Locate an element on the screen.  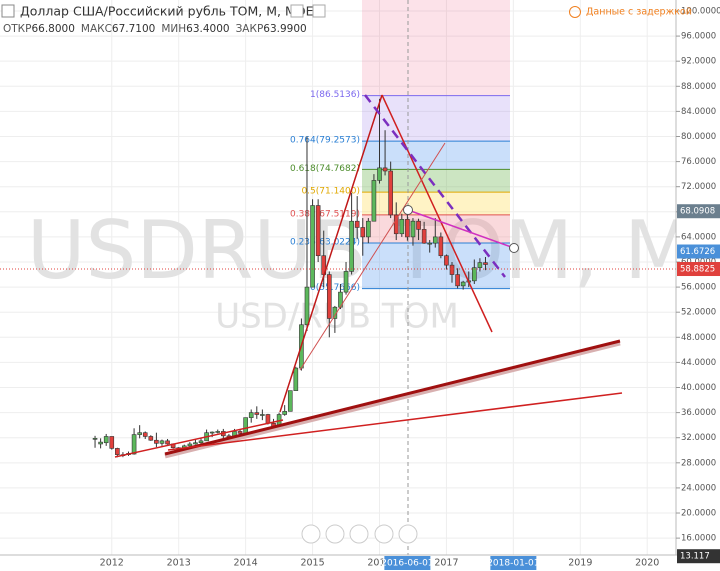
zoom-in-button is located at coordinates (384, 534).